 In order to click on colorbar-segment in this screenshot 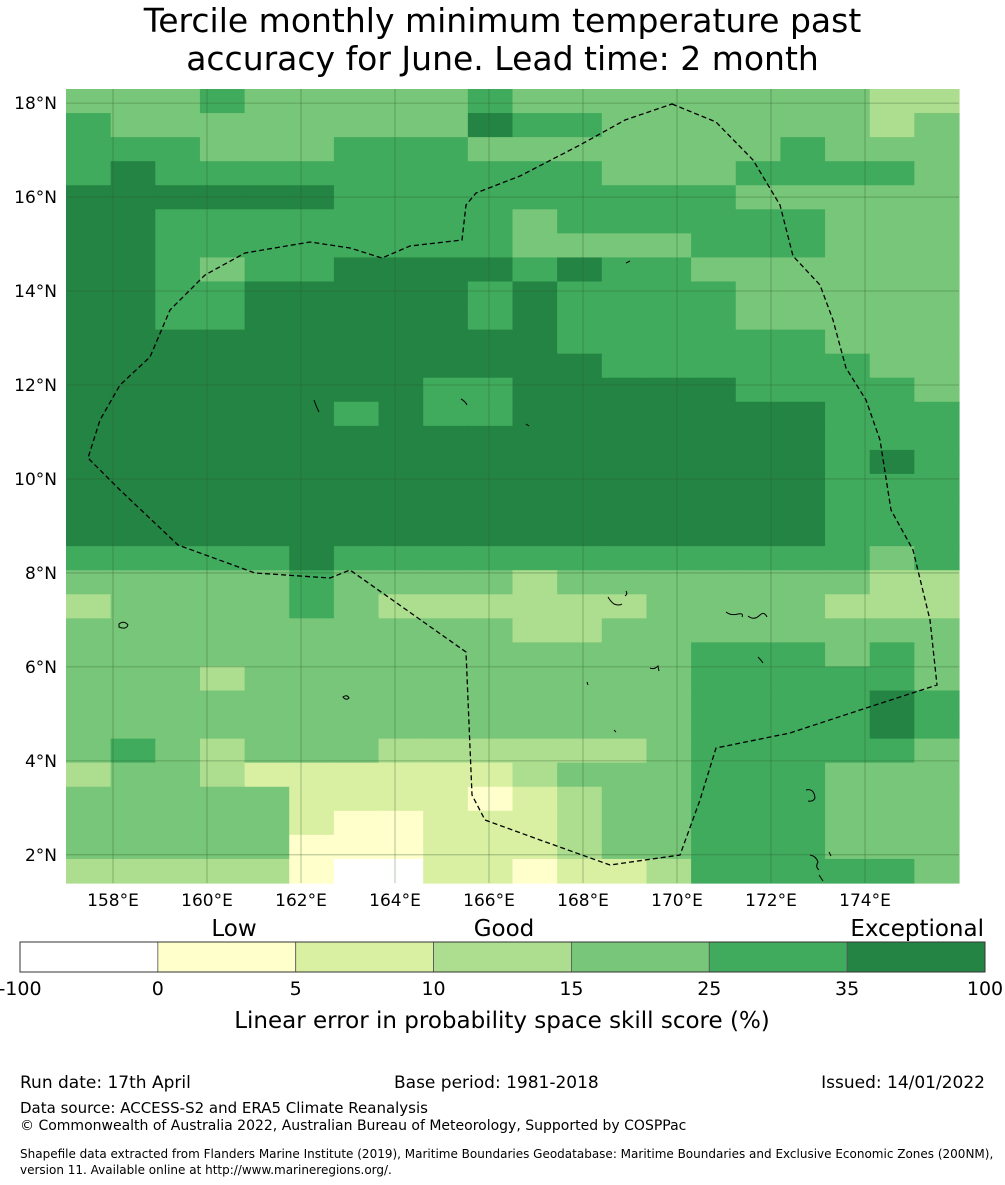, I will do `click(502, 957)`.